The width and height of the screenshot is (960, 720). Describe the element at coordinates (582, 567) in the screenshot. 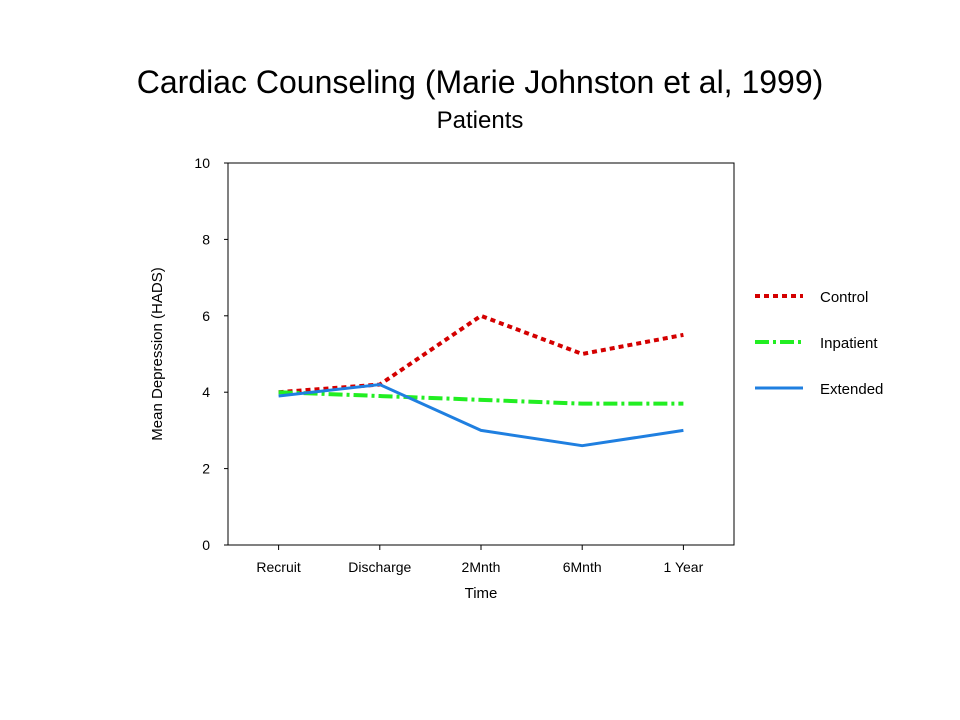

I see `x-tick-label: 6Mnth` at that location.